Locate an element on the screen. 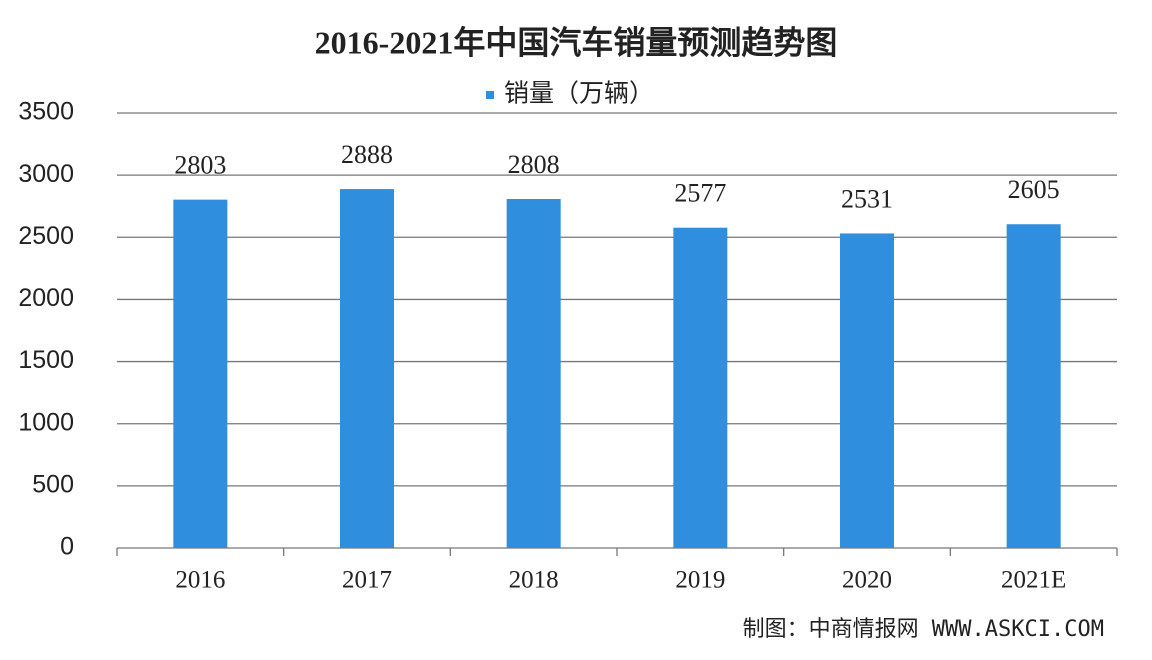 This screenshot has height=660, width=1152. value-label: 2577 is located at coordinates (700, 193).